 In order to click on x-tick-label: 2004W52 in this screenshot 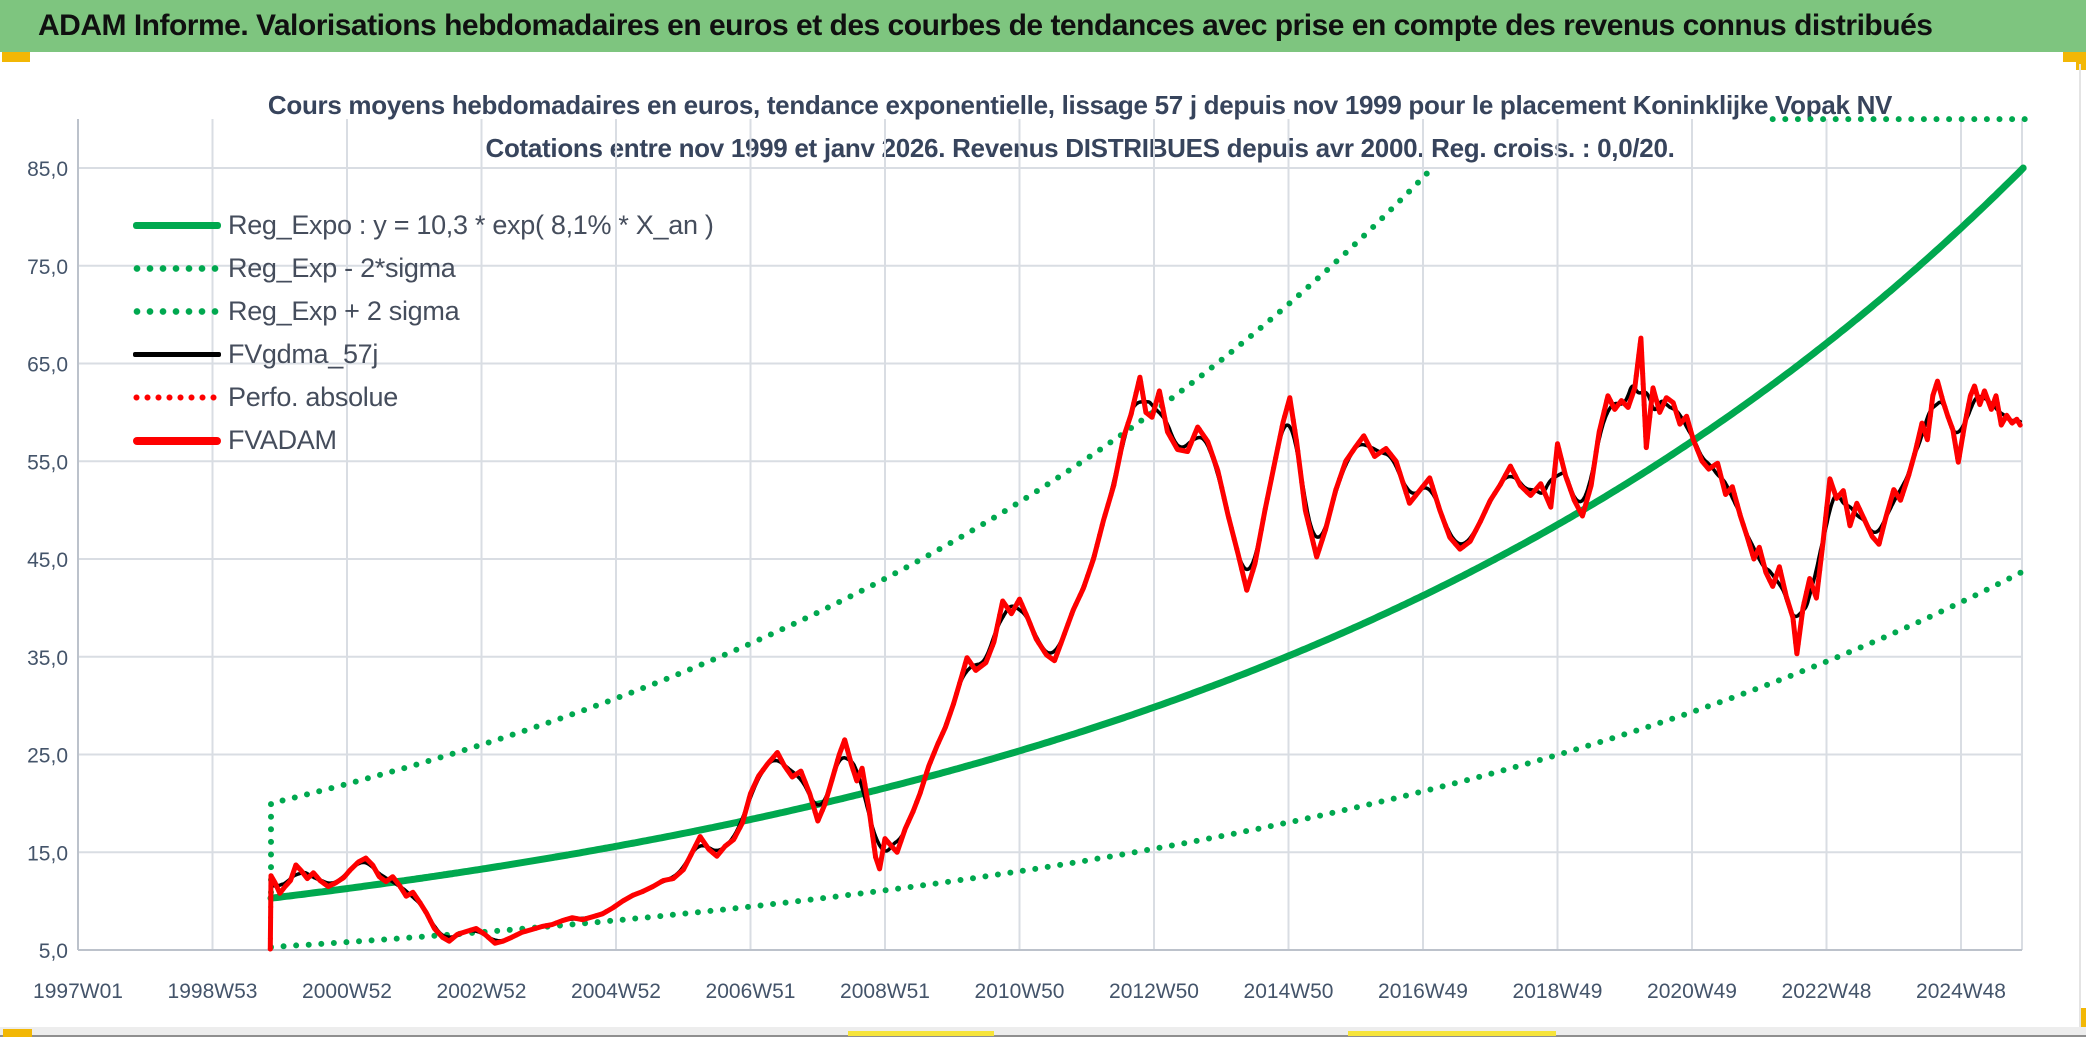, I will do `click(616, 991)`.